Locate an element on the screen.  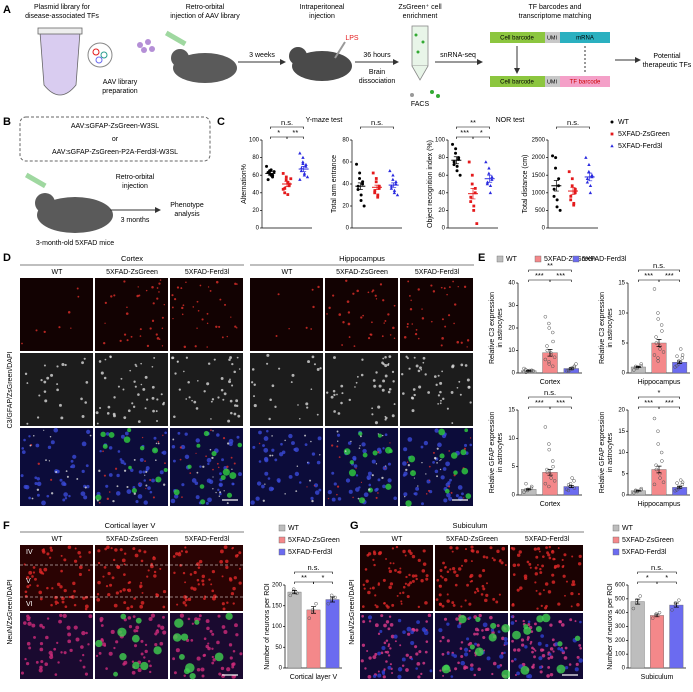
column-label: 5XFAD-Ferd3l is located at coordinates (207, 539).